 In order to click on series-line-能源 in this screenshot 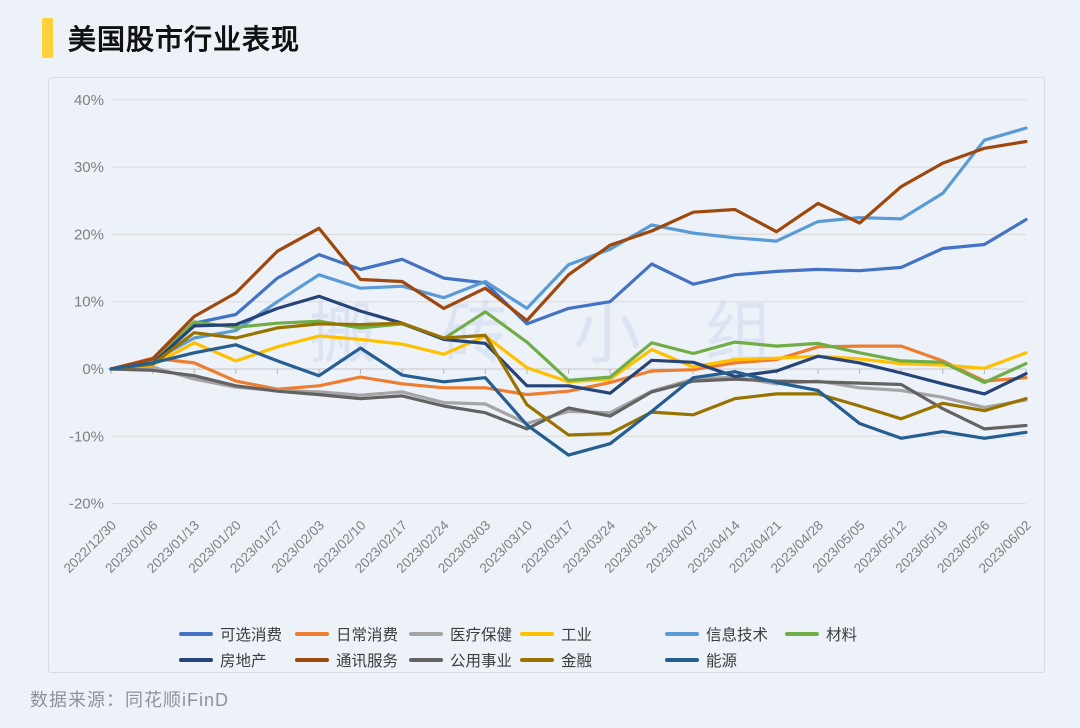, I will do `click(568, 400)`.